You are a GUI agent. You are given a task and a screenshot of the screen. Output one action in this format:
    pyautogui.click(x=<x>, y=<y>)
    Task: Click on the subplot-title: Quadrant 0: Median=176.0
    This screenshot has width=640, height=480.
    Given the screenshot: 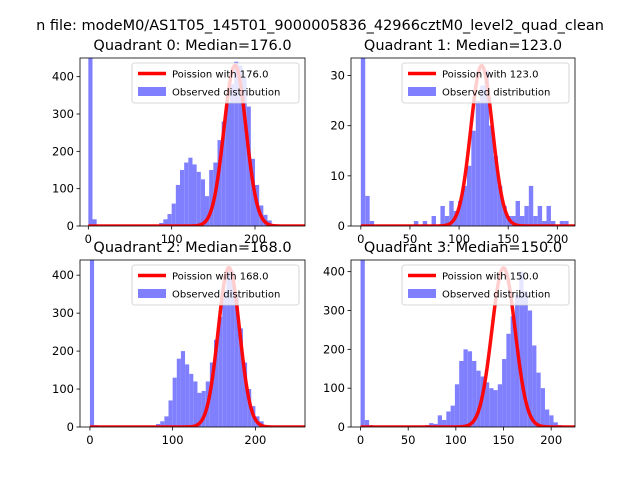 What is the action you would take?
    pyautogui.click(x=192, y=46)
    